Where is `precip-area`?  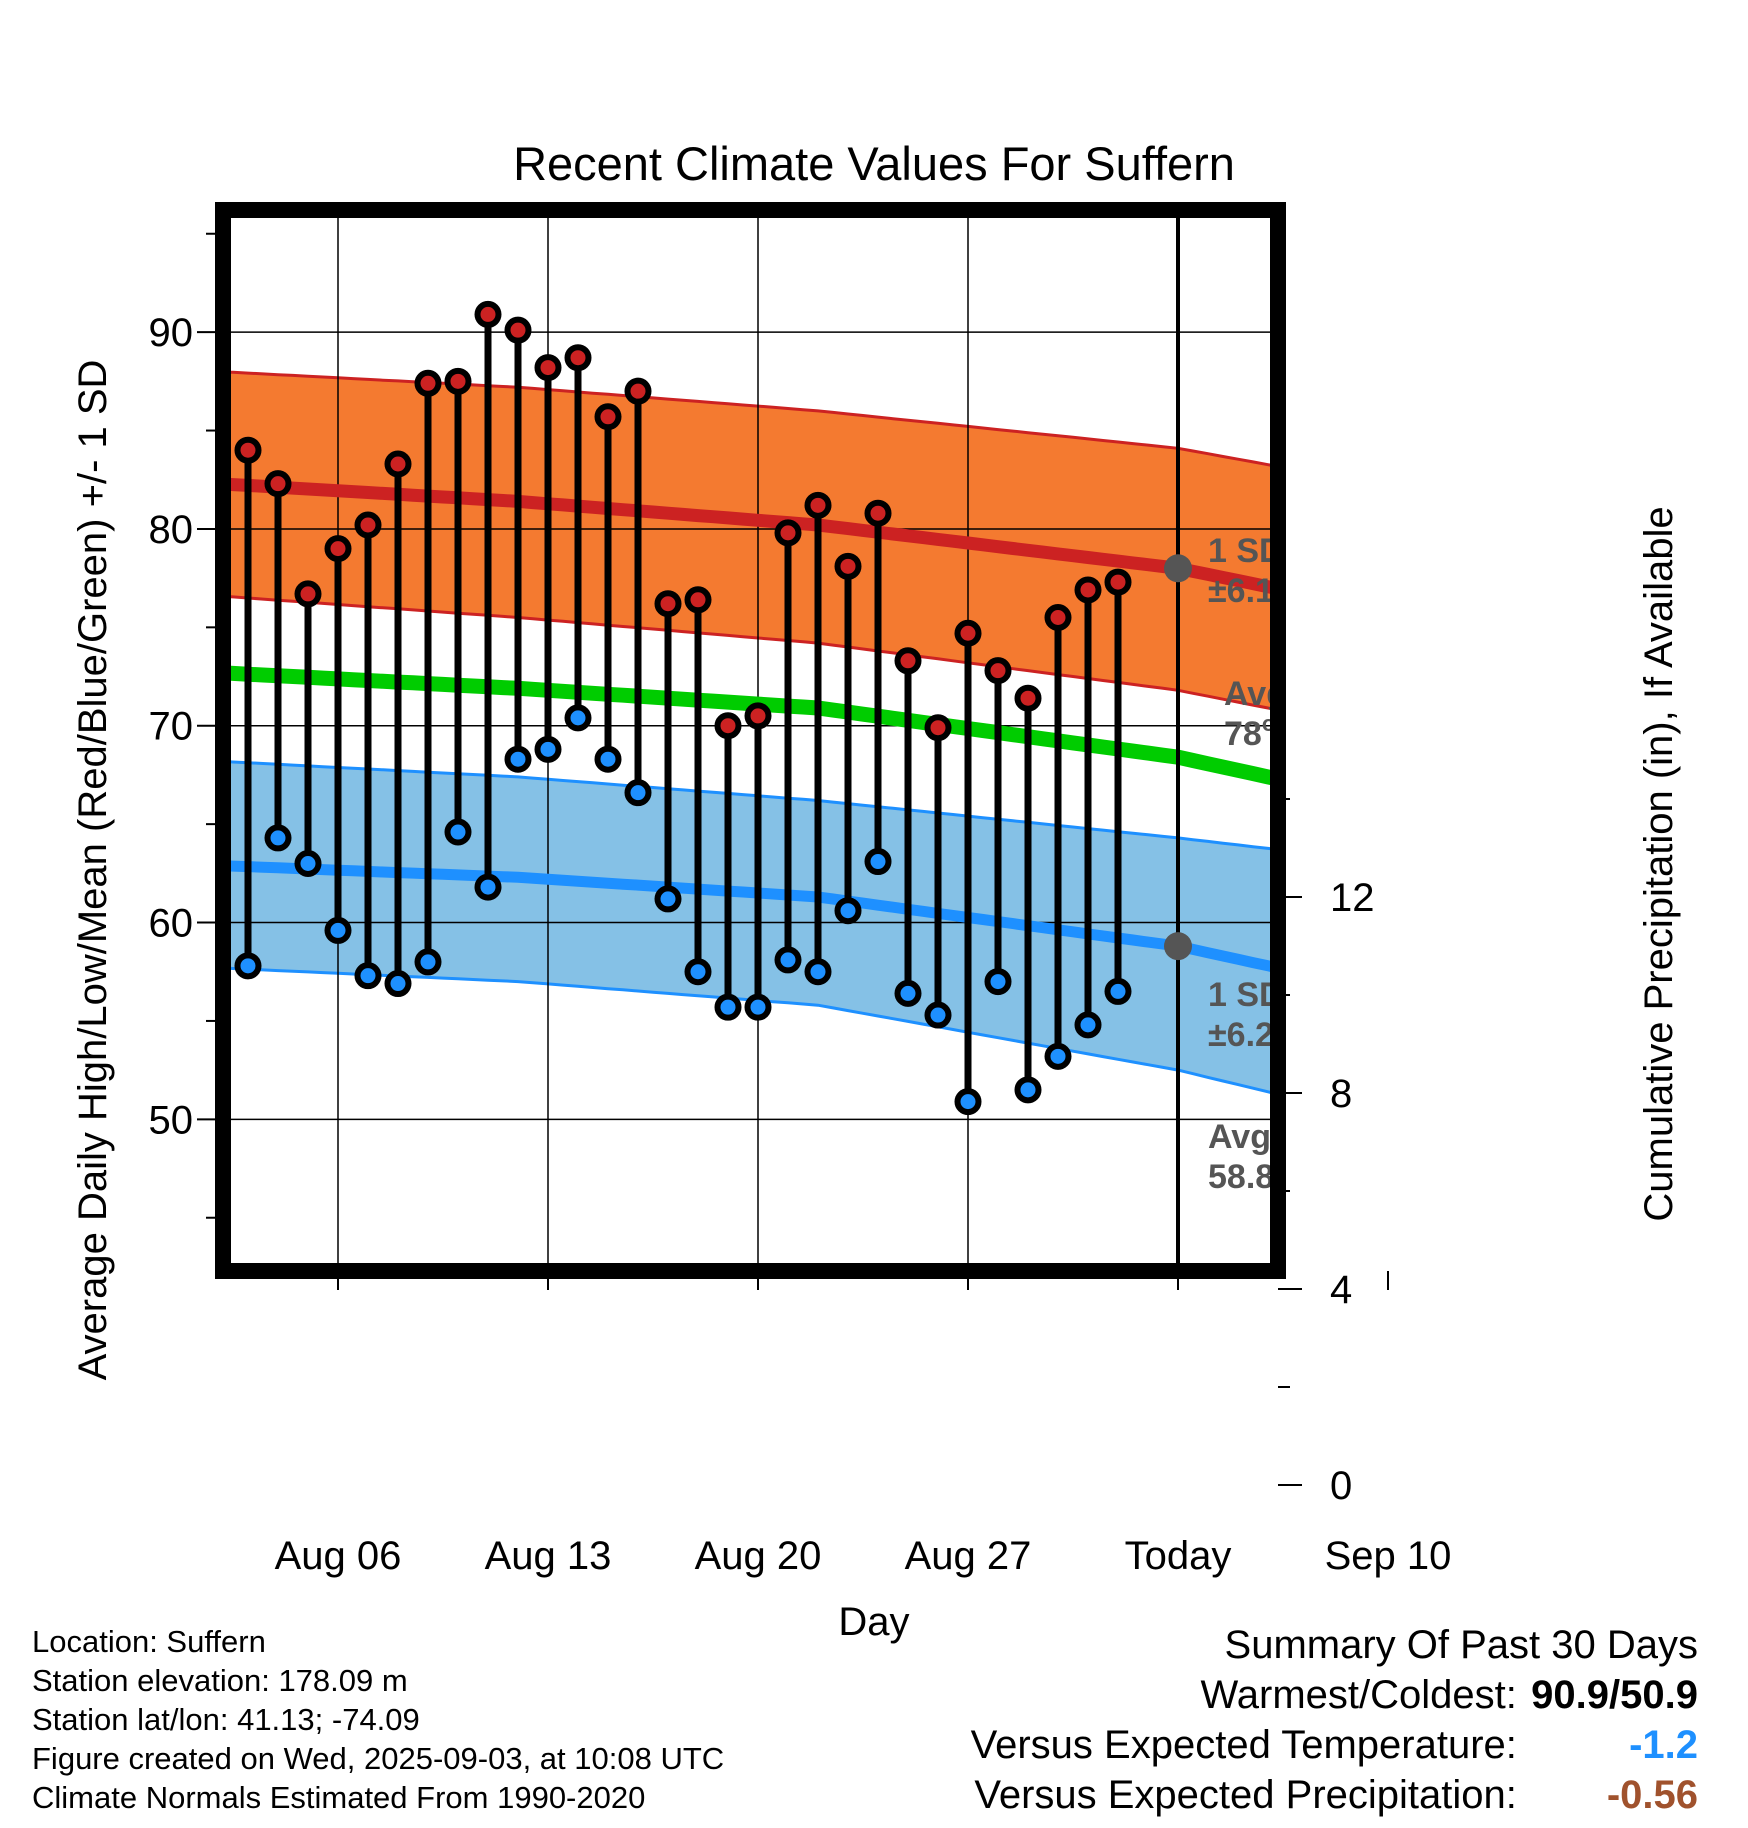 precip-area is located at coordinates (833, 1395).